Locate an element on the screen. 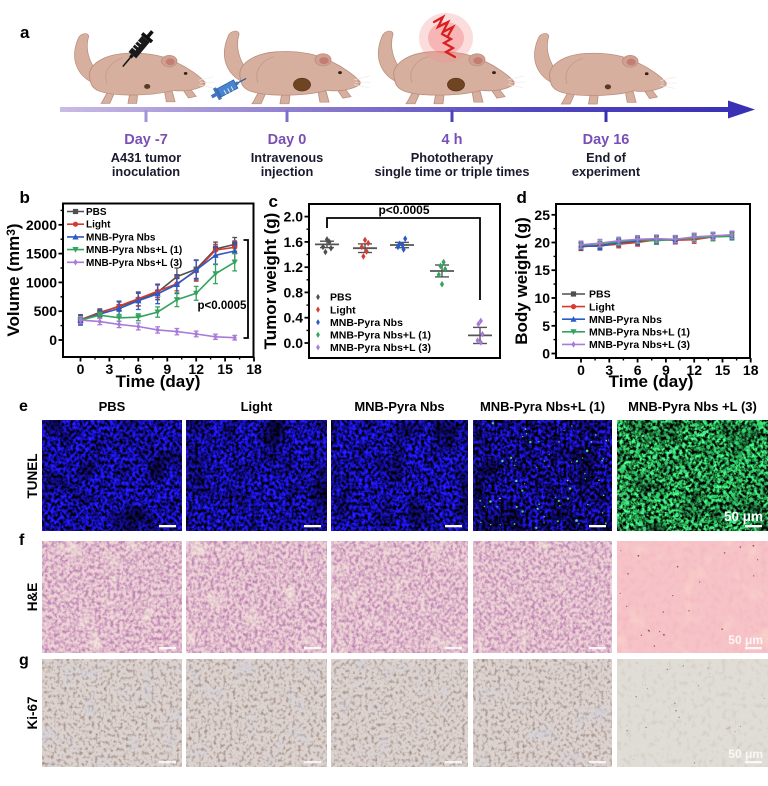 This screenshot has width=768, height=786. svg-text: 1.2 is located at coordinates (294, 267).